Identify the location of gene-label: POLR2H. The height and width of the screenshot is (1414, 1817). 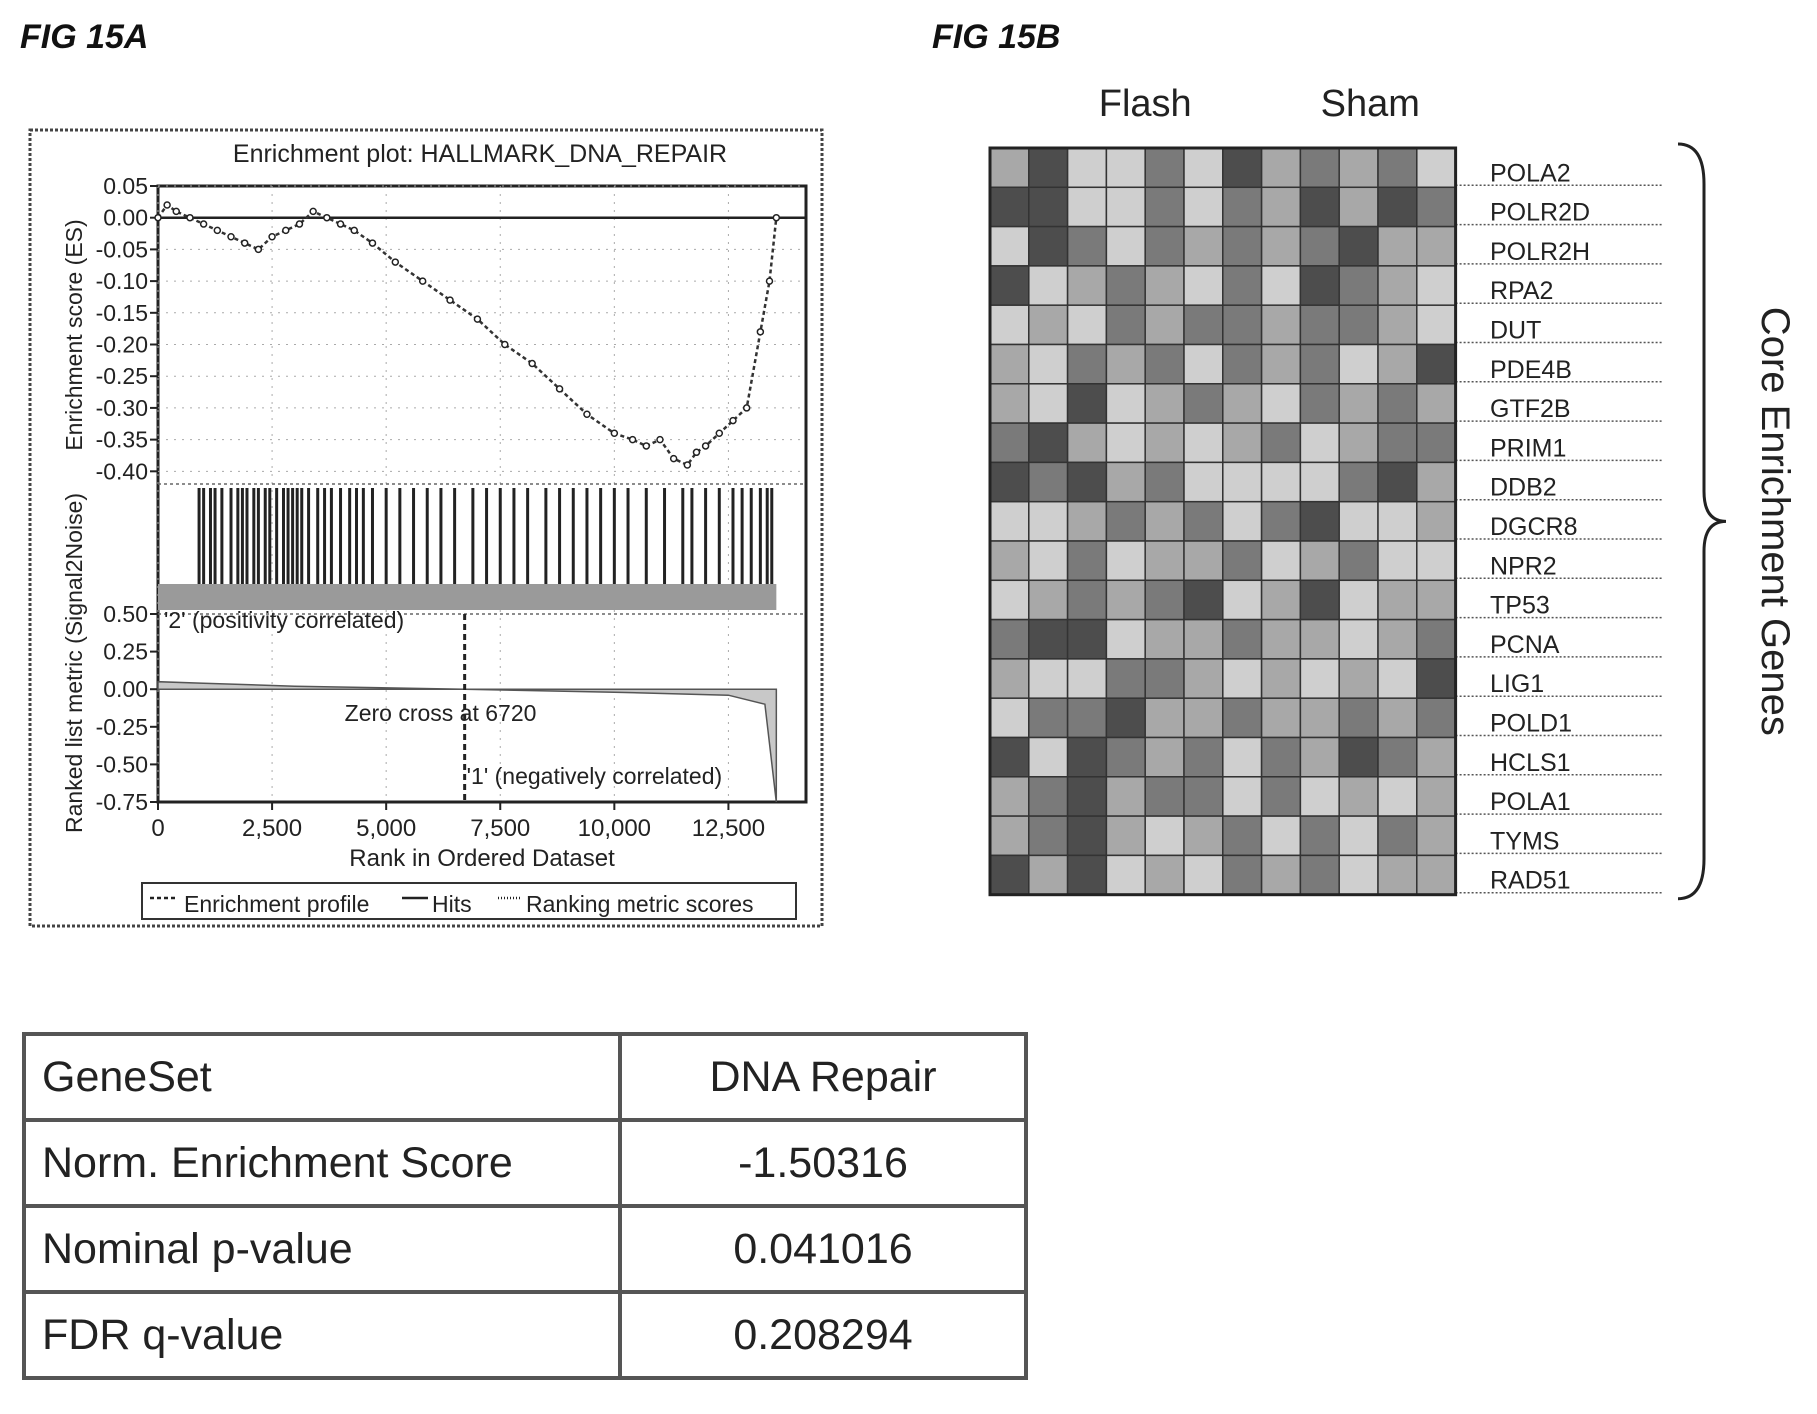
(1540, 252).